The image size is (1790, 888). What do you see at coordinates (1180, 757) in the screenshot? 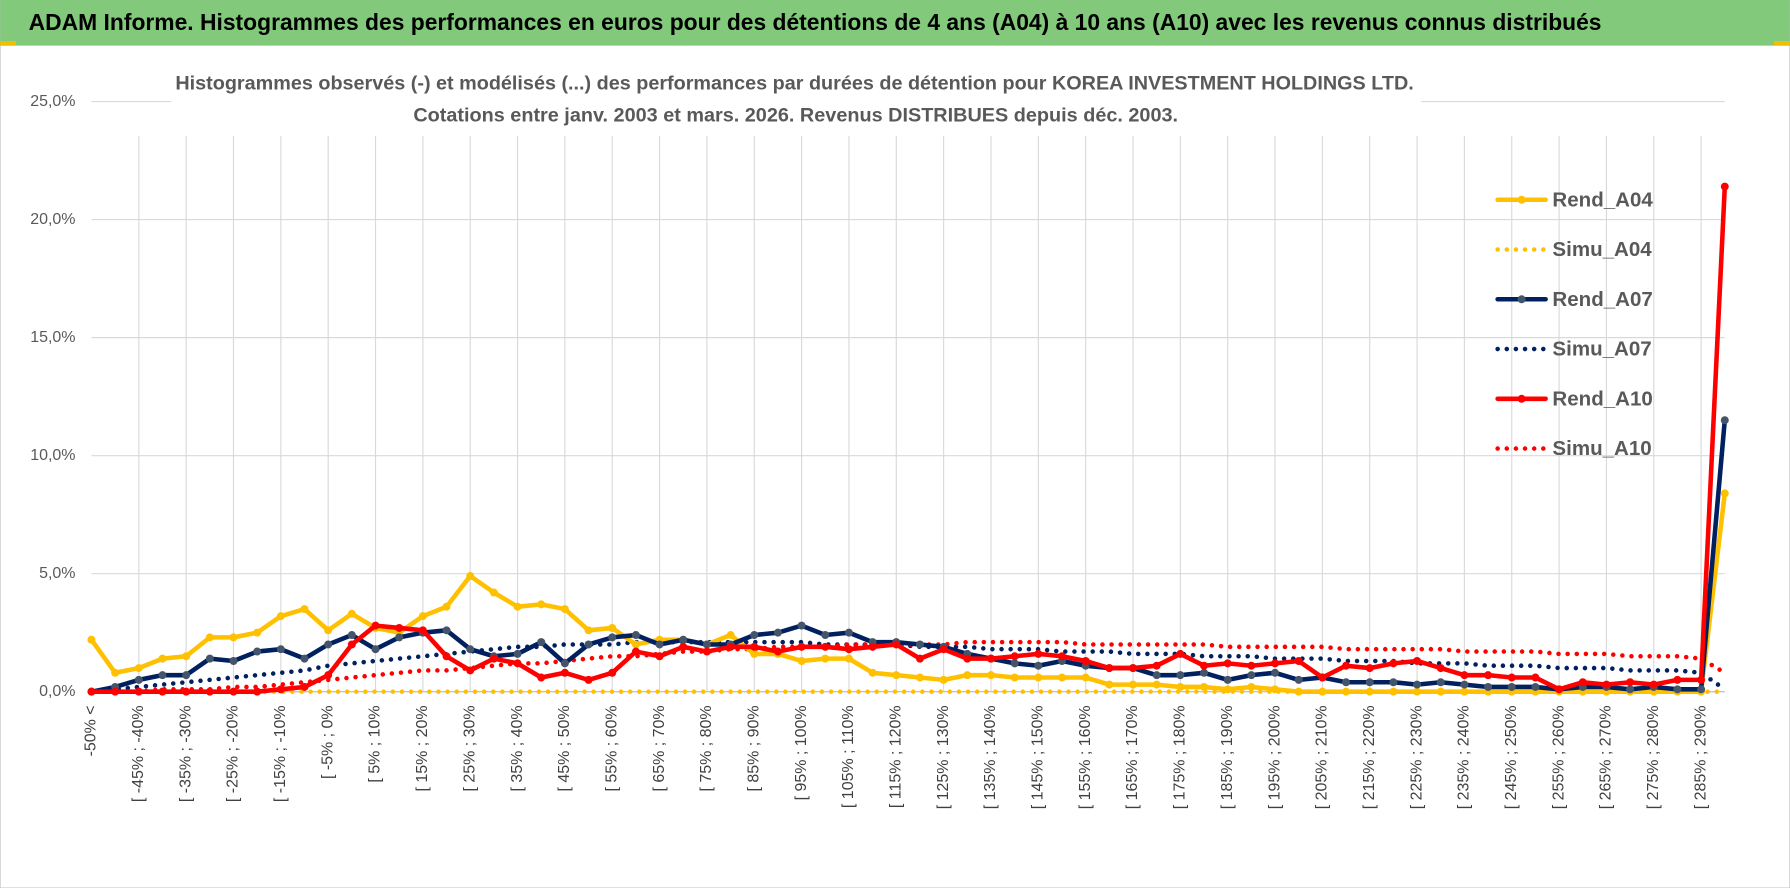
I see `x-tick-label: [ 175% ; 180%` at bounding box center [1180, 757].